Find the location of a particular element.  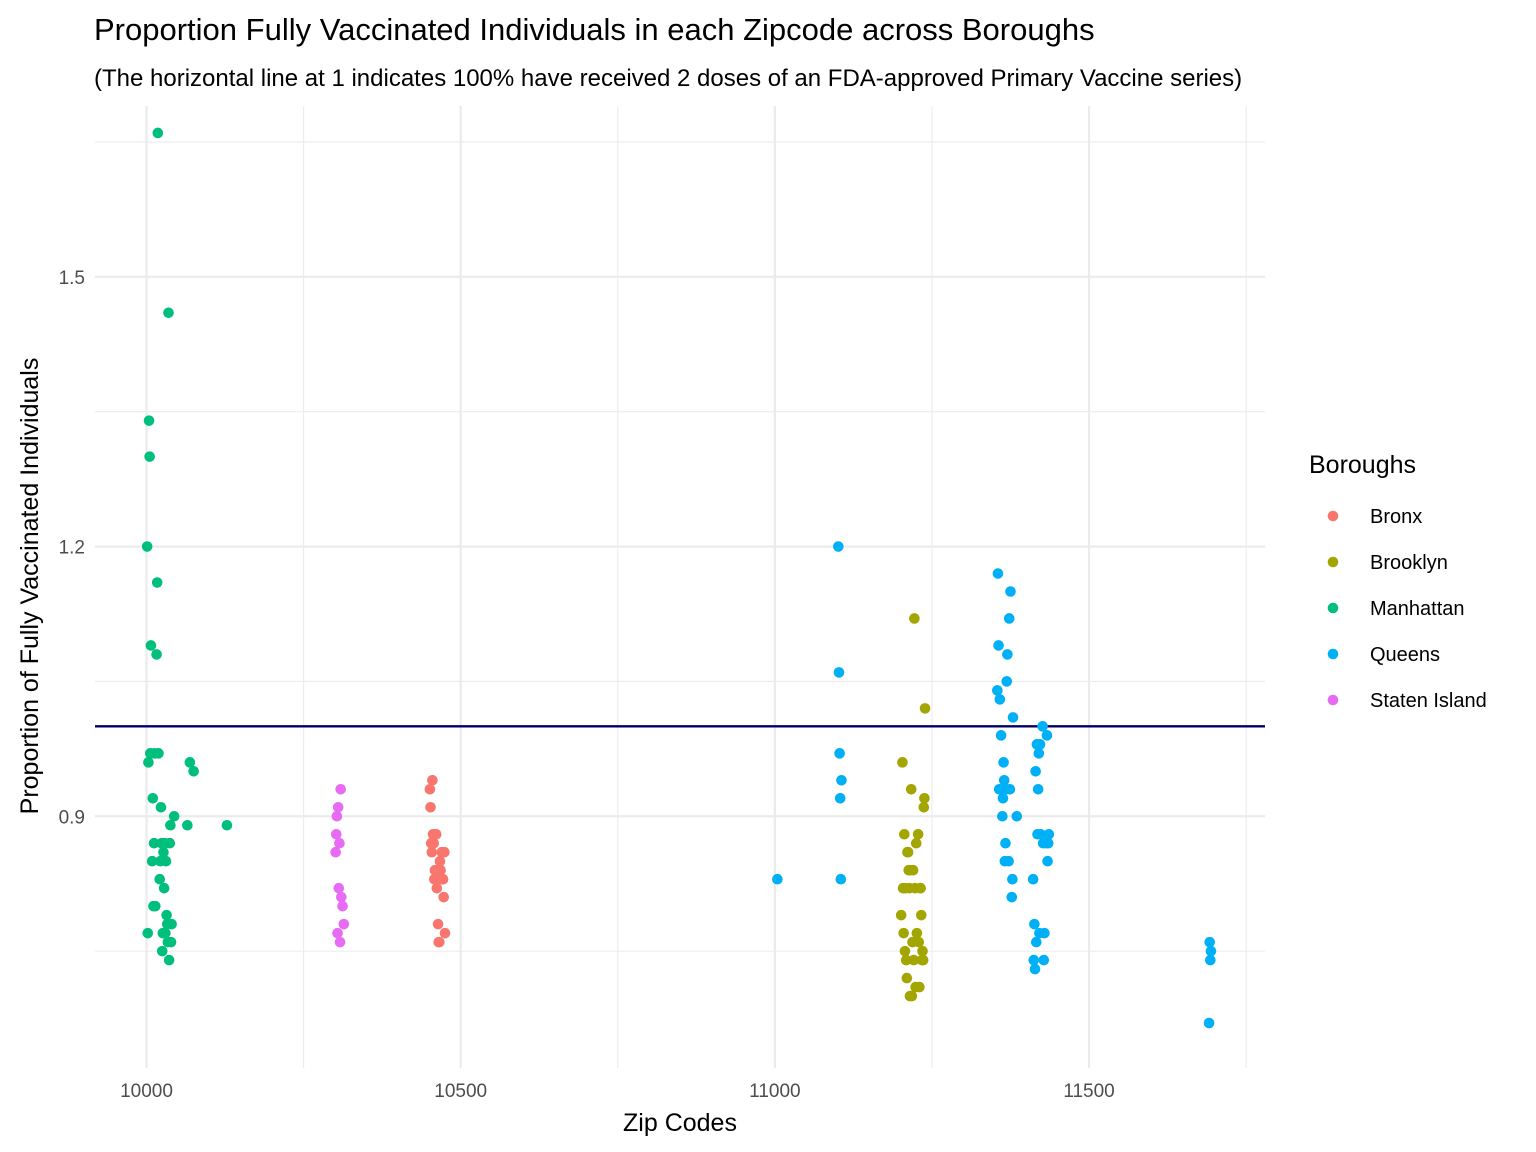

y-tick-label: 1.2 is located at coordinates (72, 548).